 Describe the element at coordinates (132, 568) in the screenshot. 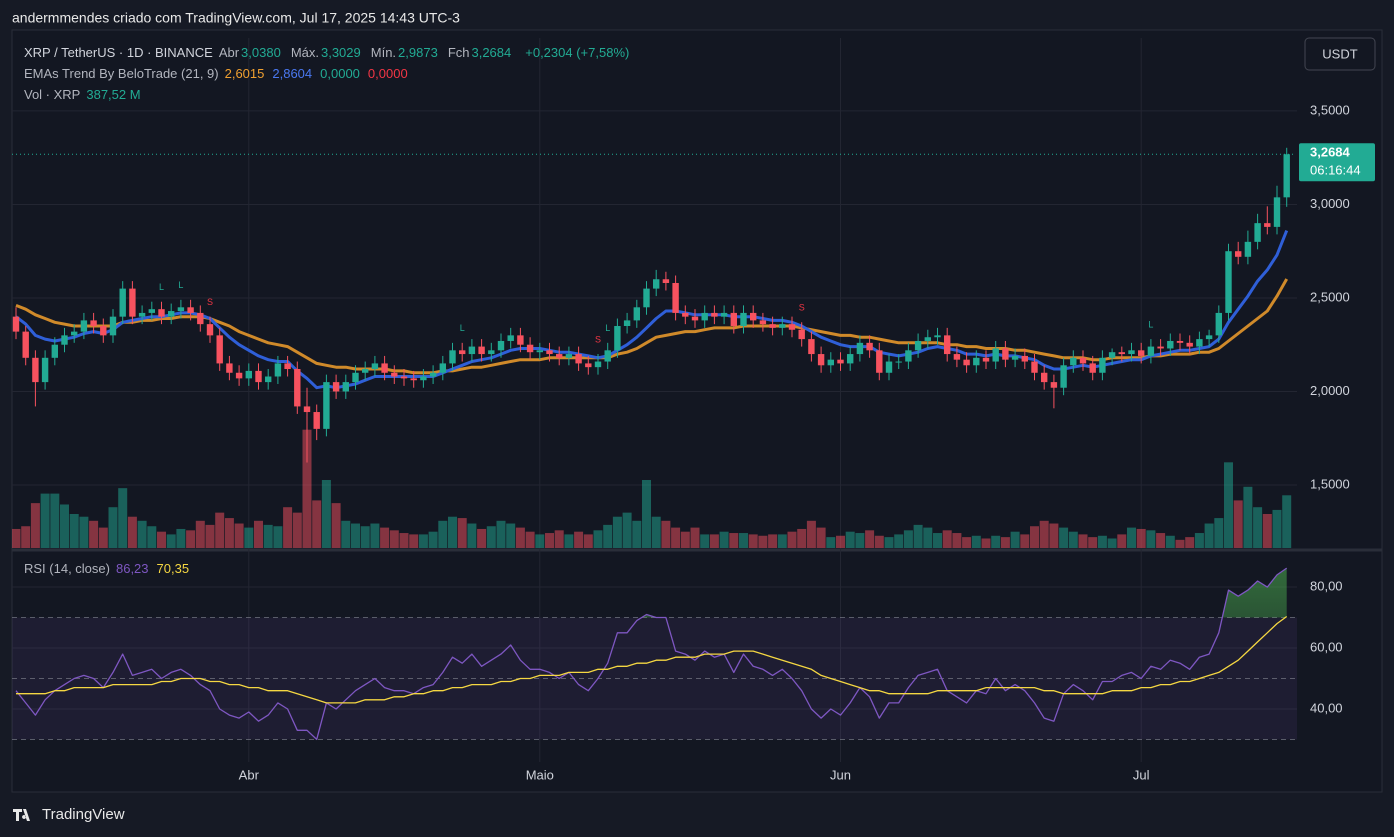

I see `rsi-value: 86,23` at that location.